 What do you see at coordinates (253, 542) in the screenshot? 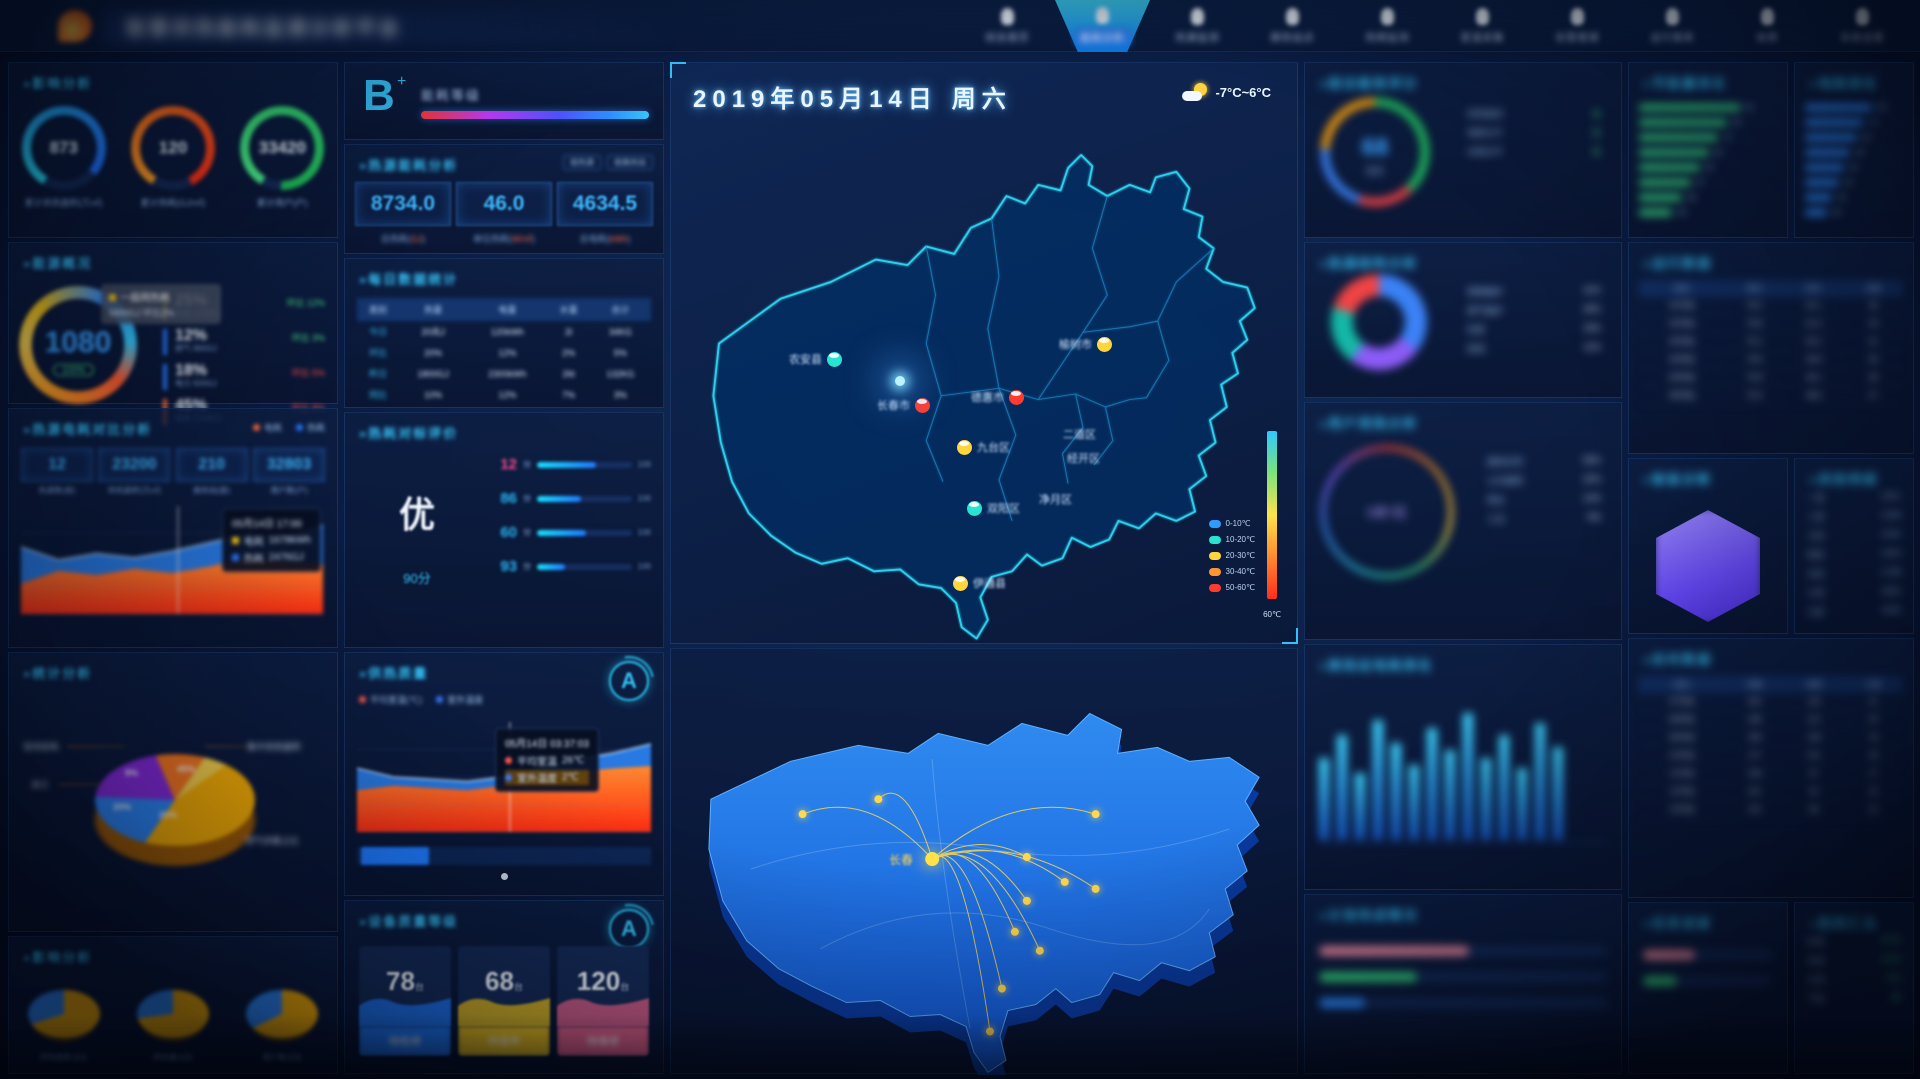
I see `tooltip-label: 电耗` at bounding box center [253, 542].